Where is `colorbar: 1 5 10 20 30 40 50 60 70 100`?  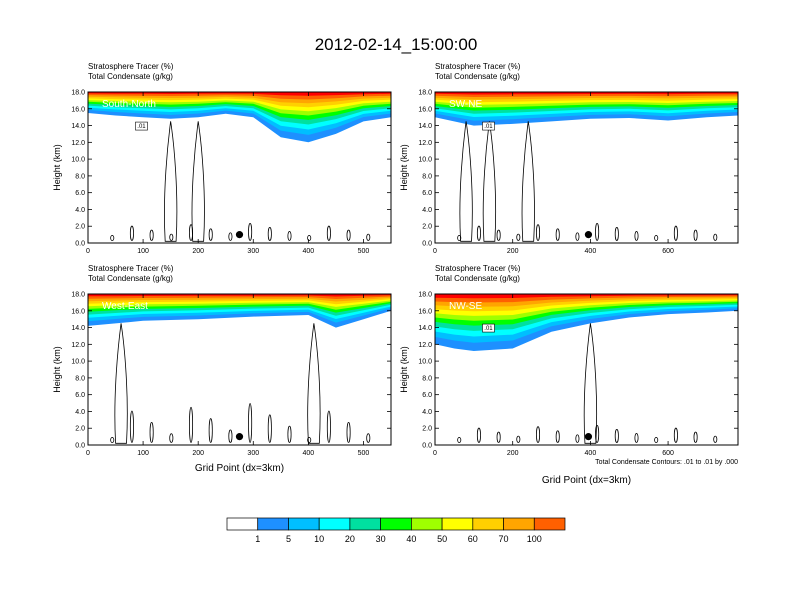 colorbar: 1 5 10 20 30 40 50 60 70 100 is located at coordinates (396, 530).